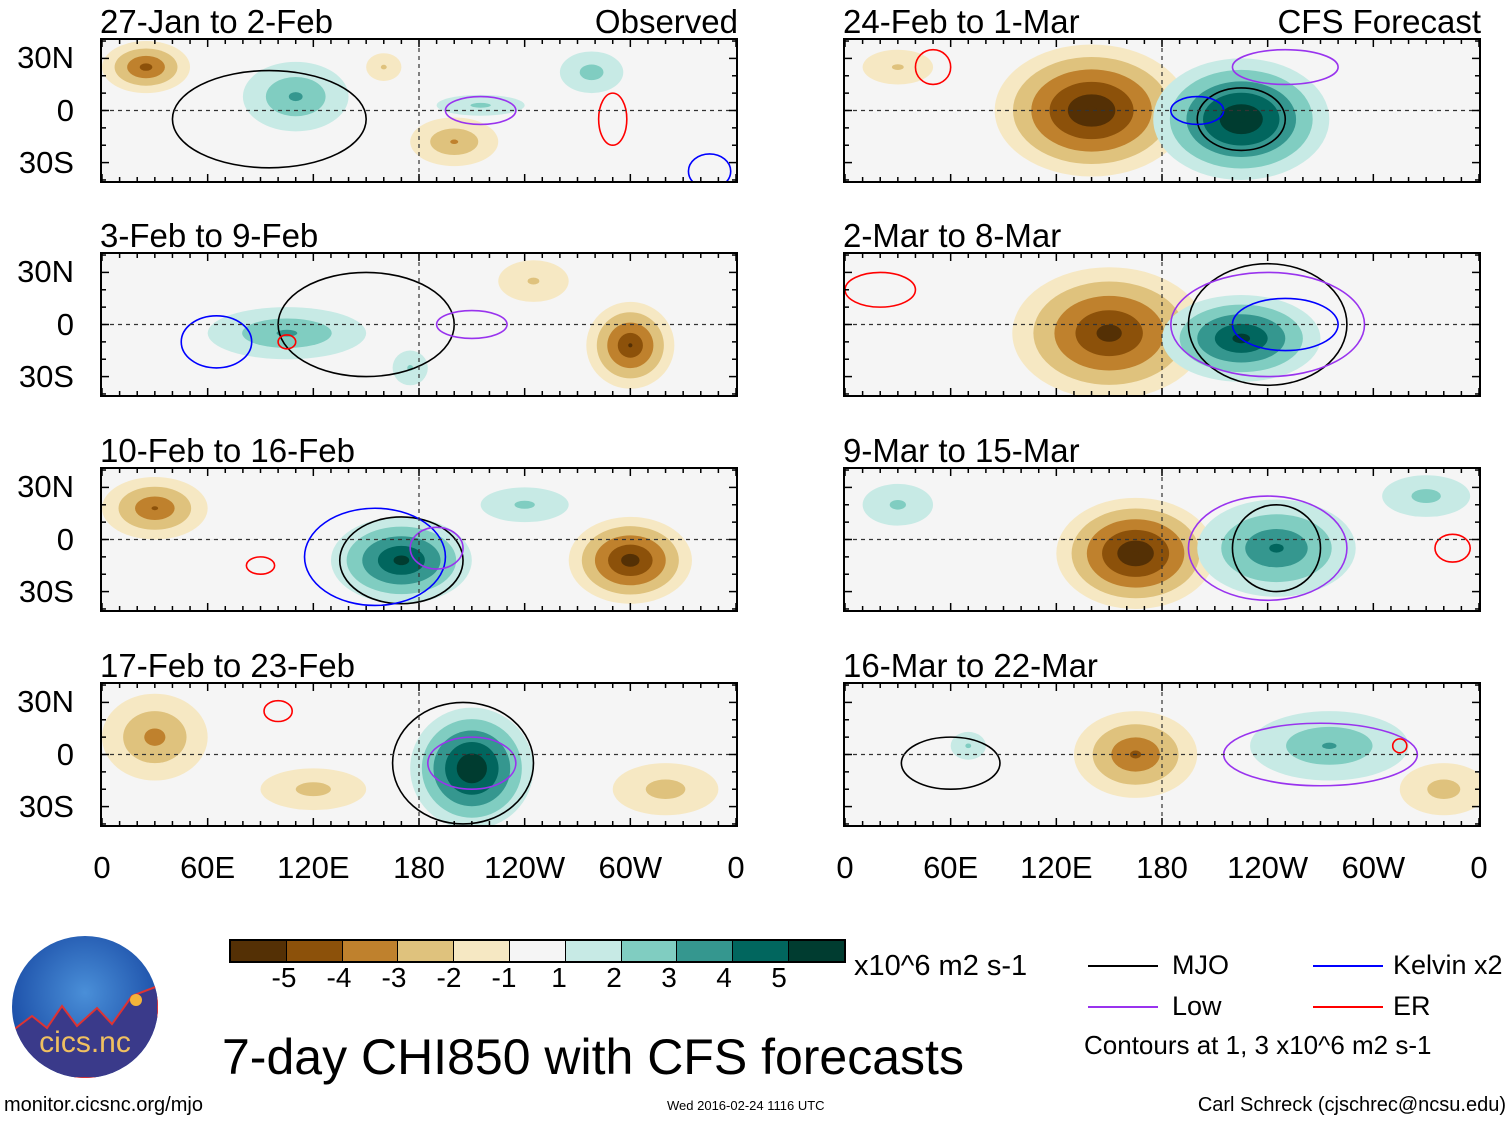 The image size is (1510, 1121). I want to click on legend-low: Low, so click(1197, 1006).